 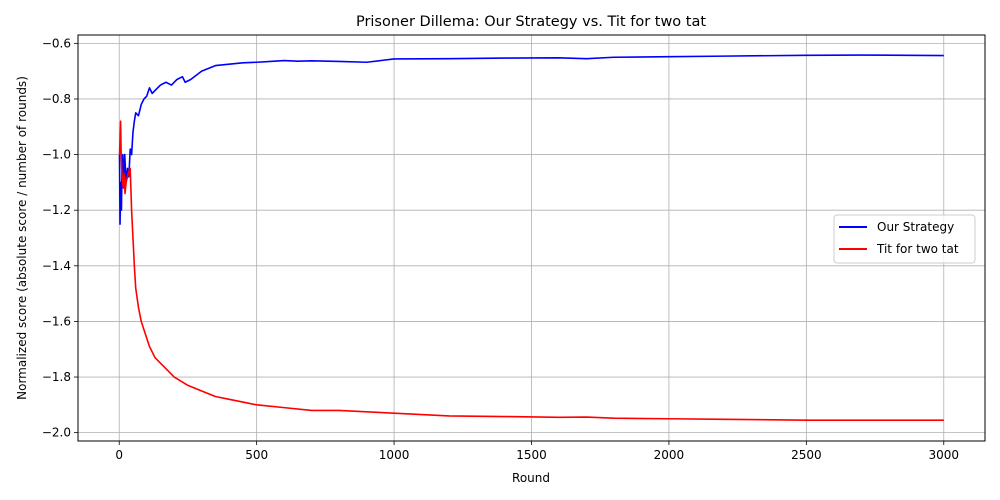 What do you see at coordinates (56, 433) in the screenshot?
I see `y-tick-label: −2.0` at bounding box center [56, 433].